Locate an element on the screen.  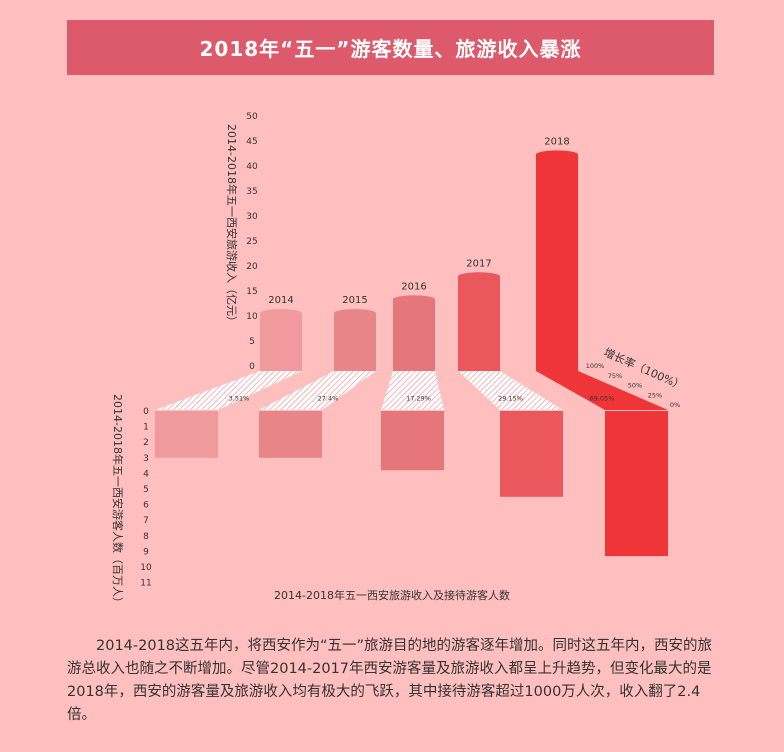
income-tick-label: 35 is located at coordinates (251, 192).